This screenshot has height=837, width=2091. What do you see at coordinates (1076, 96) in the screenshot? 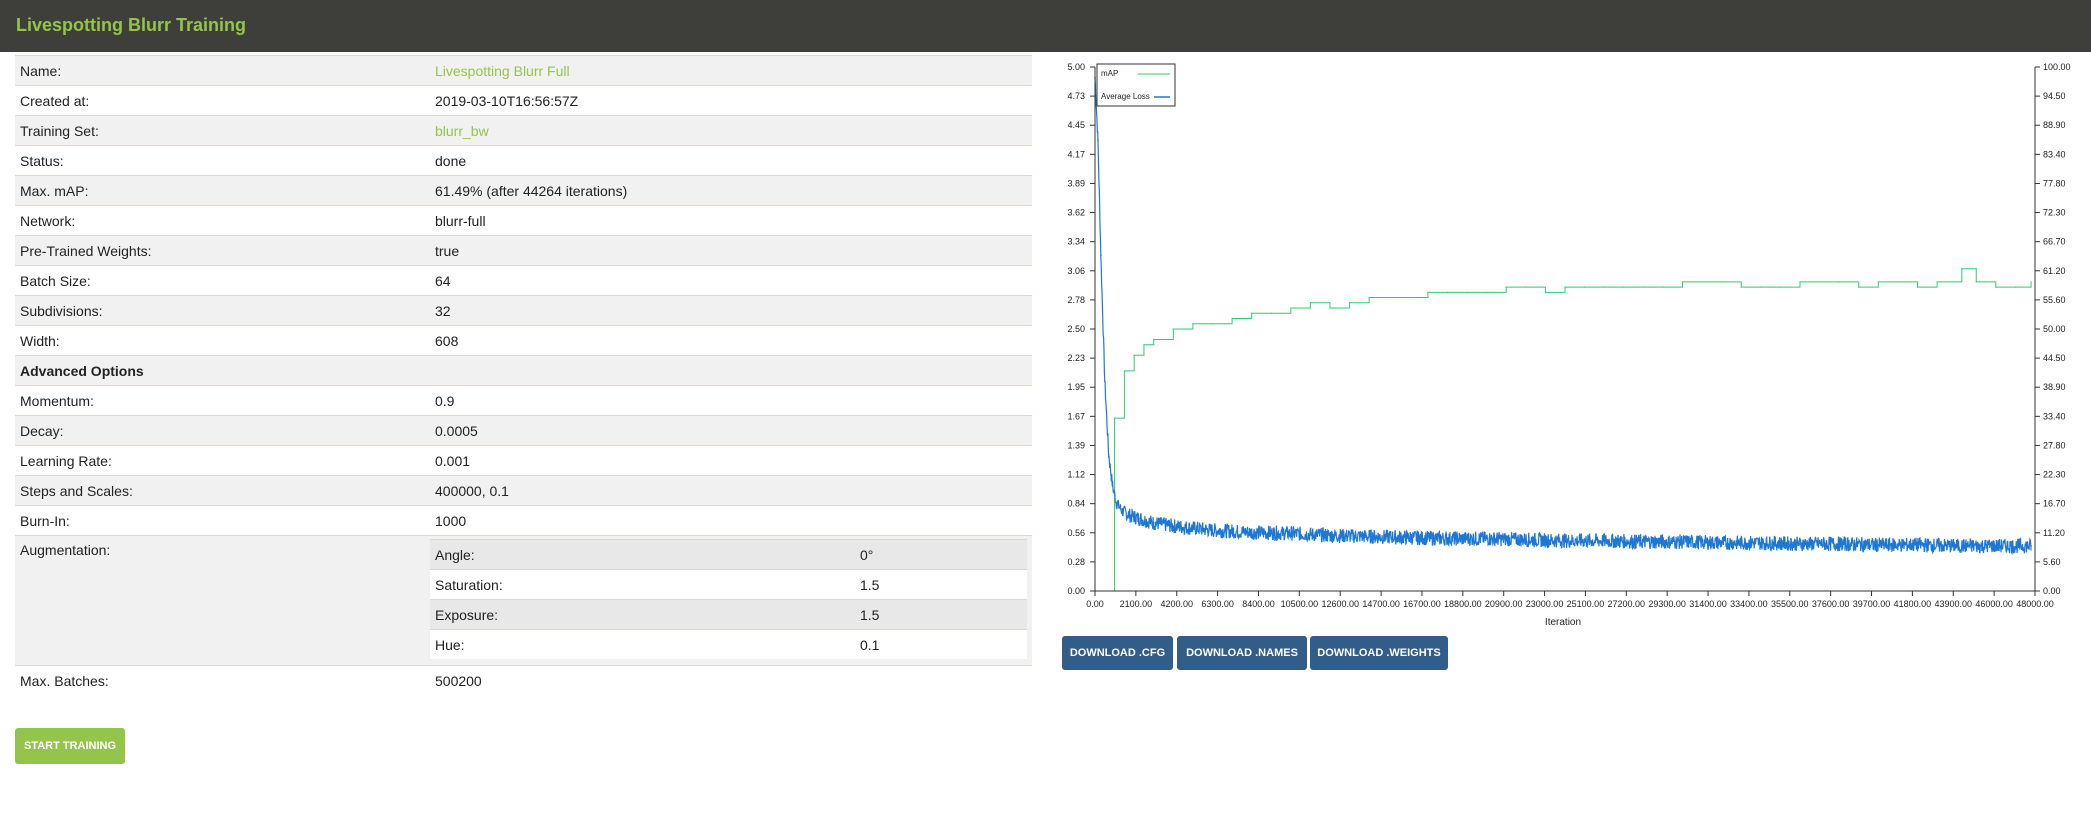
I see `y-left-tick-label: 4.73` at bounding box center [1076, 96].